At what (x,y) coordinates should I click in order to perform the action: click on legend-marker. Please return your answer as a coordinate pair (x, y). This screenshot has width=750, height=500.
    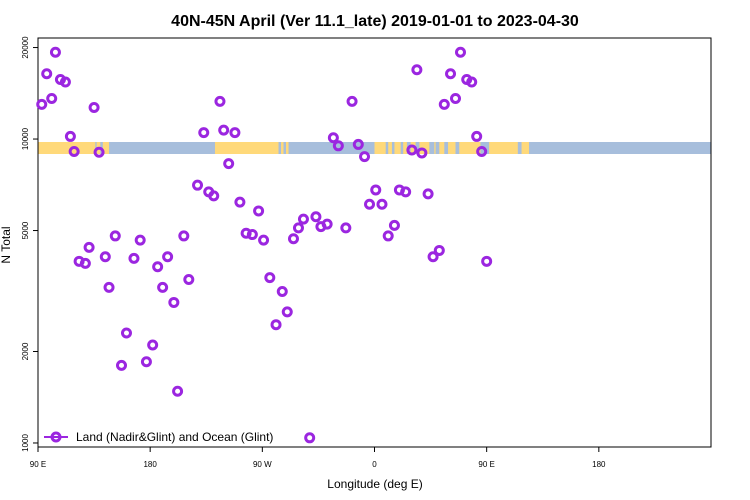
    Looking at the image, I should click on (56, 437).